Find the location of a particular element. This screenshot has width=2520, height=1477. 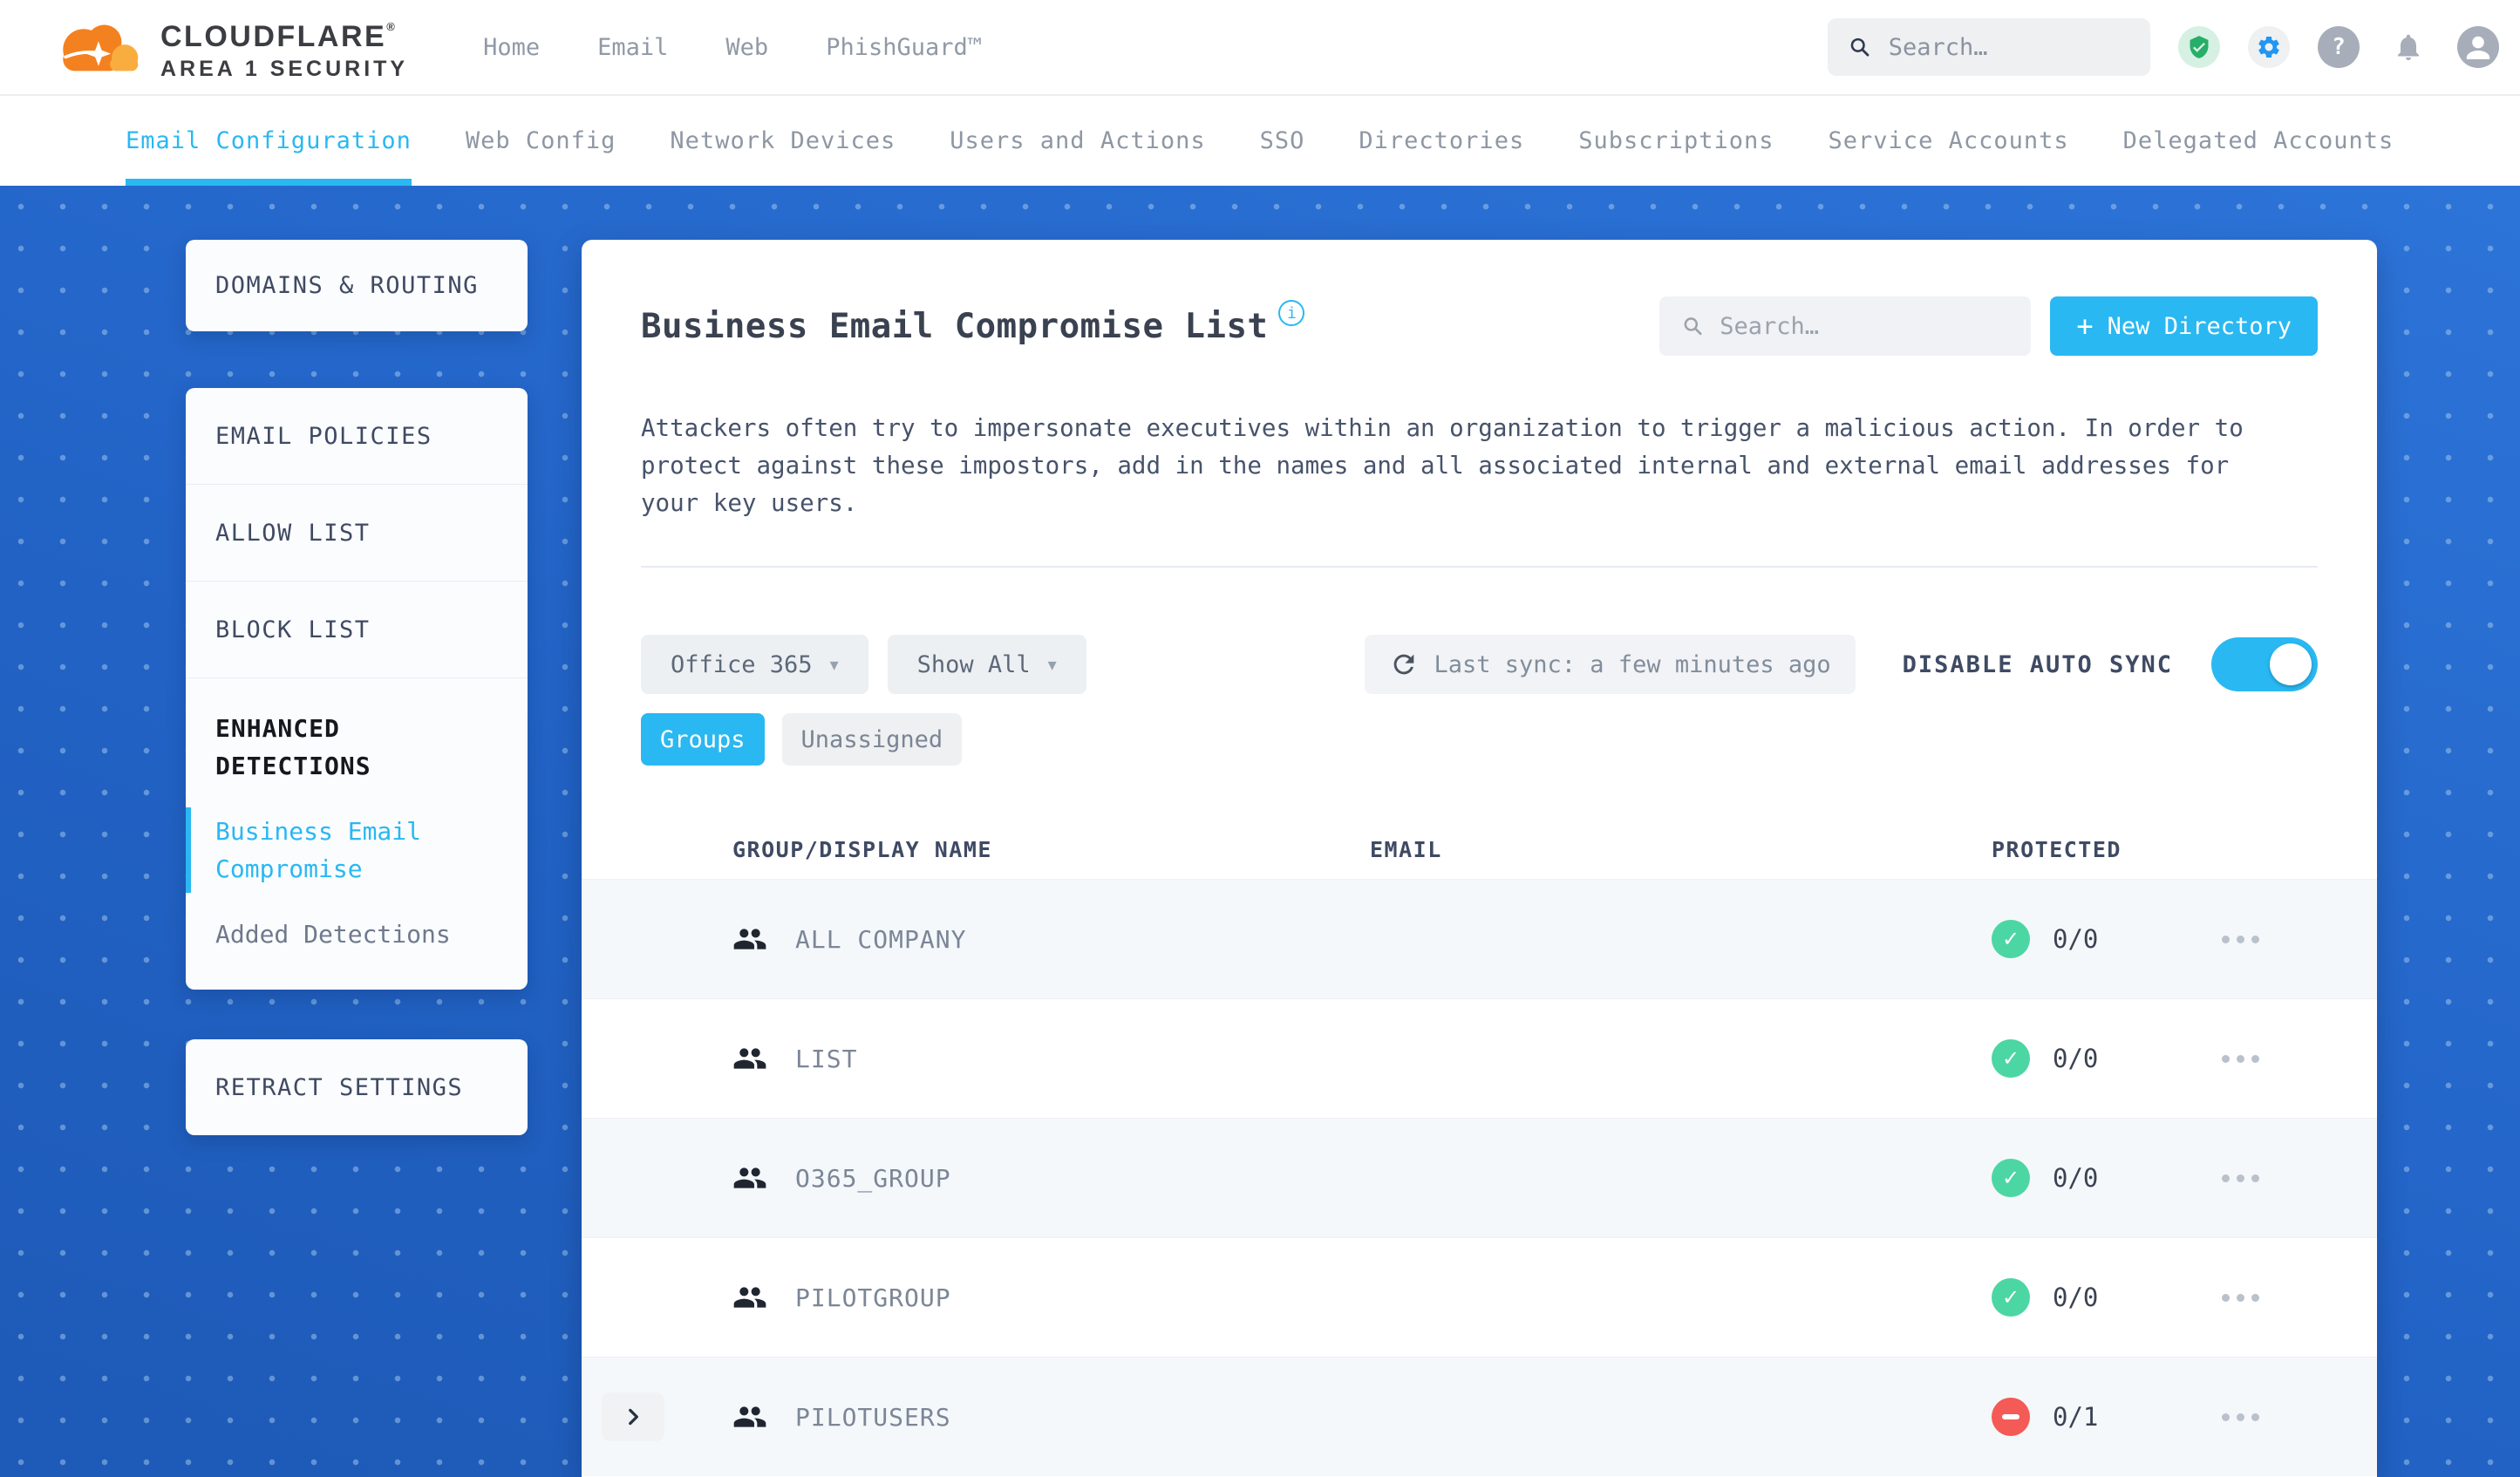

divider is located at coordinates (1479, 567).